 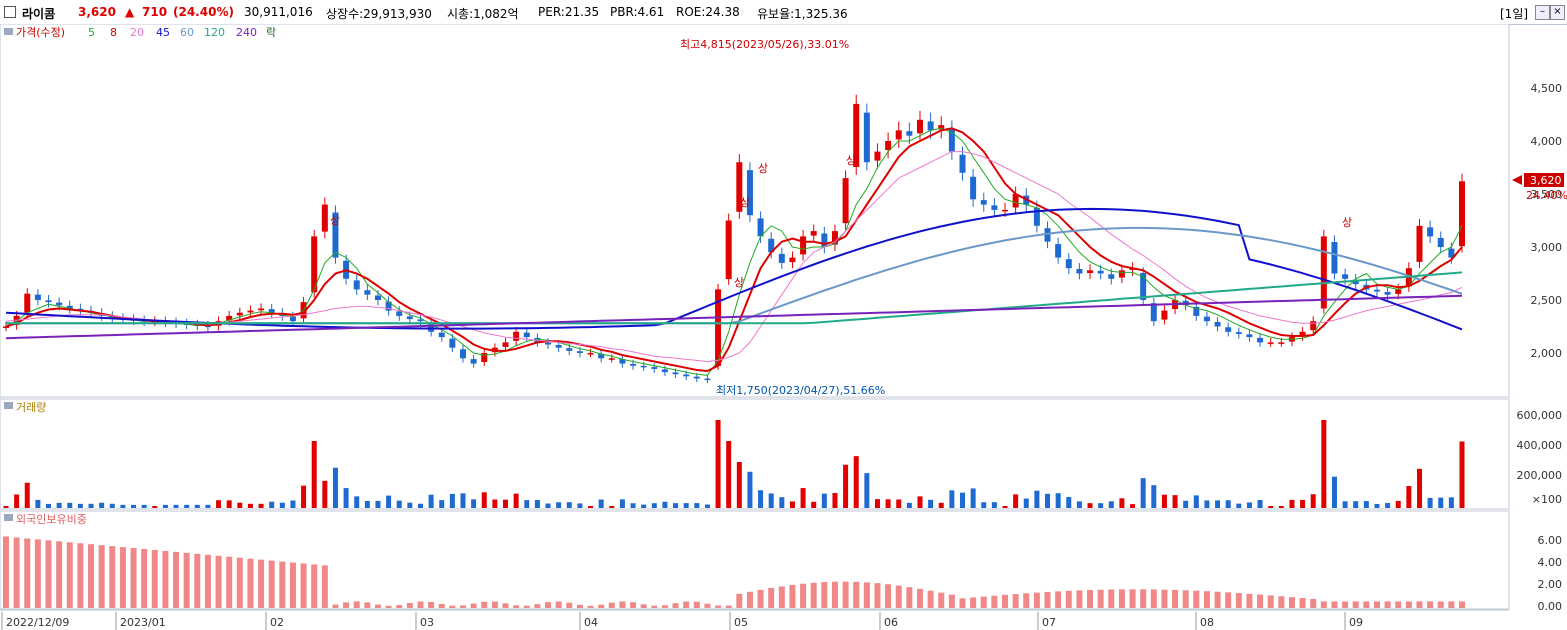 I want to click on price-tick-label: 3,000, so click(x=1547, y=247).